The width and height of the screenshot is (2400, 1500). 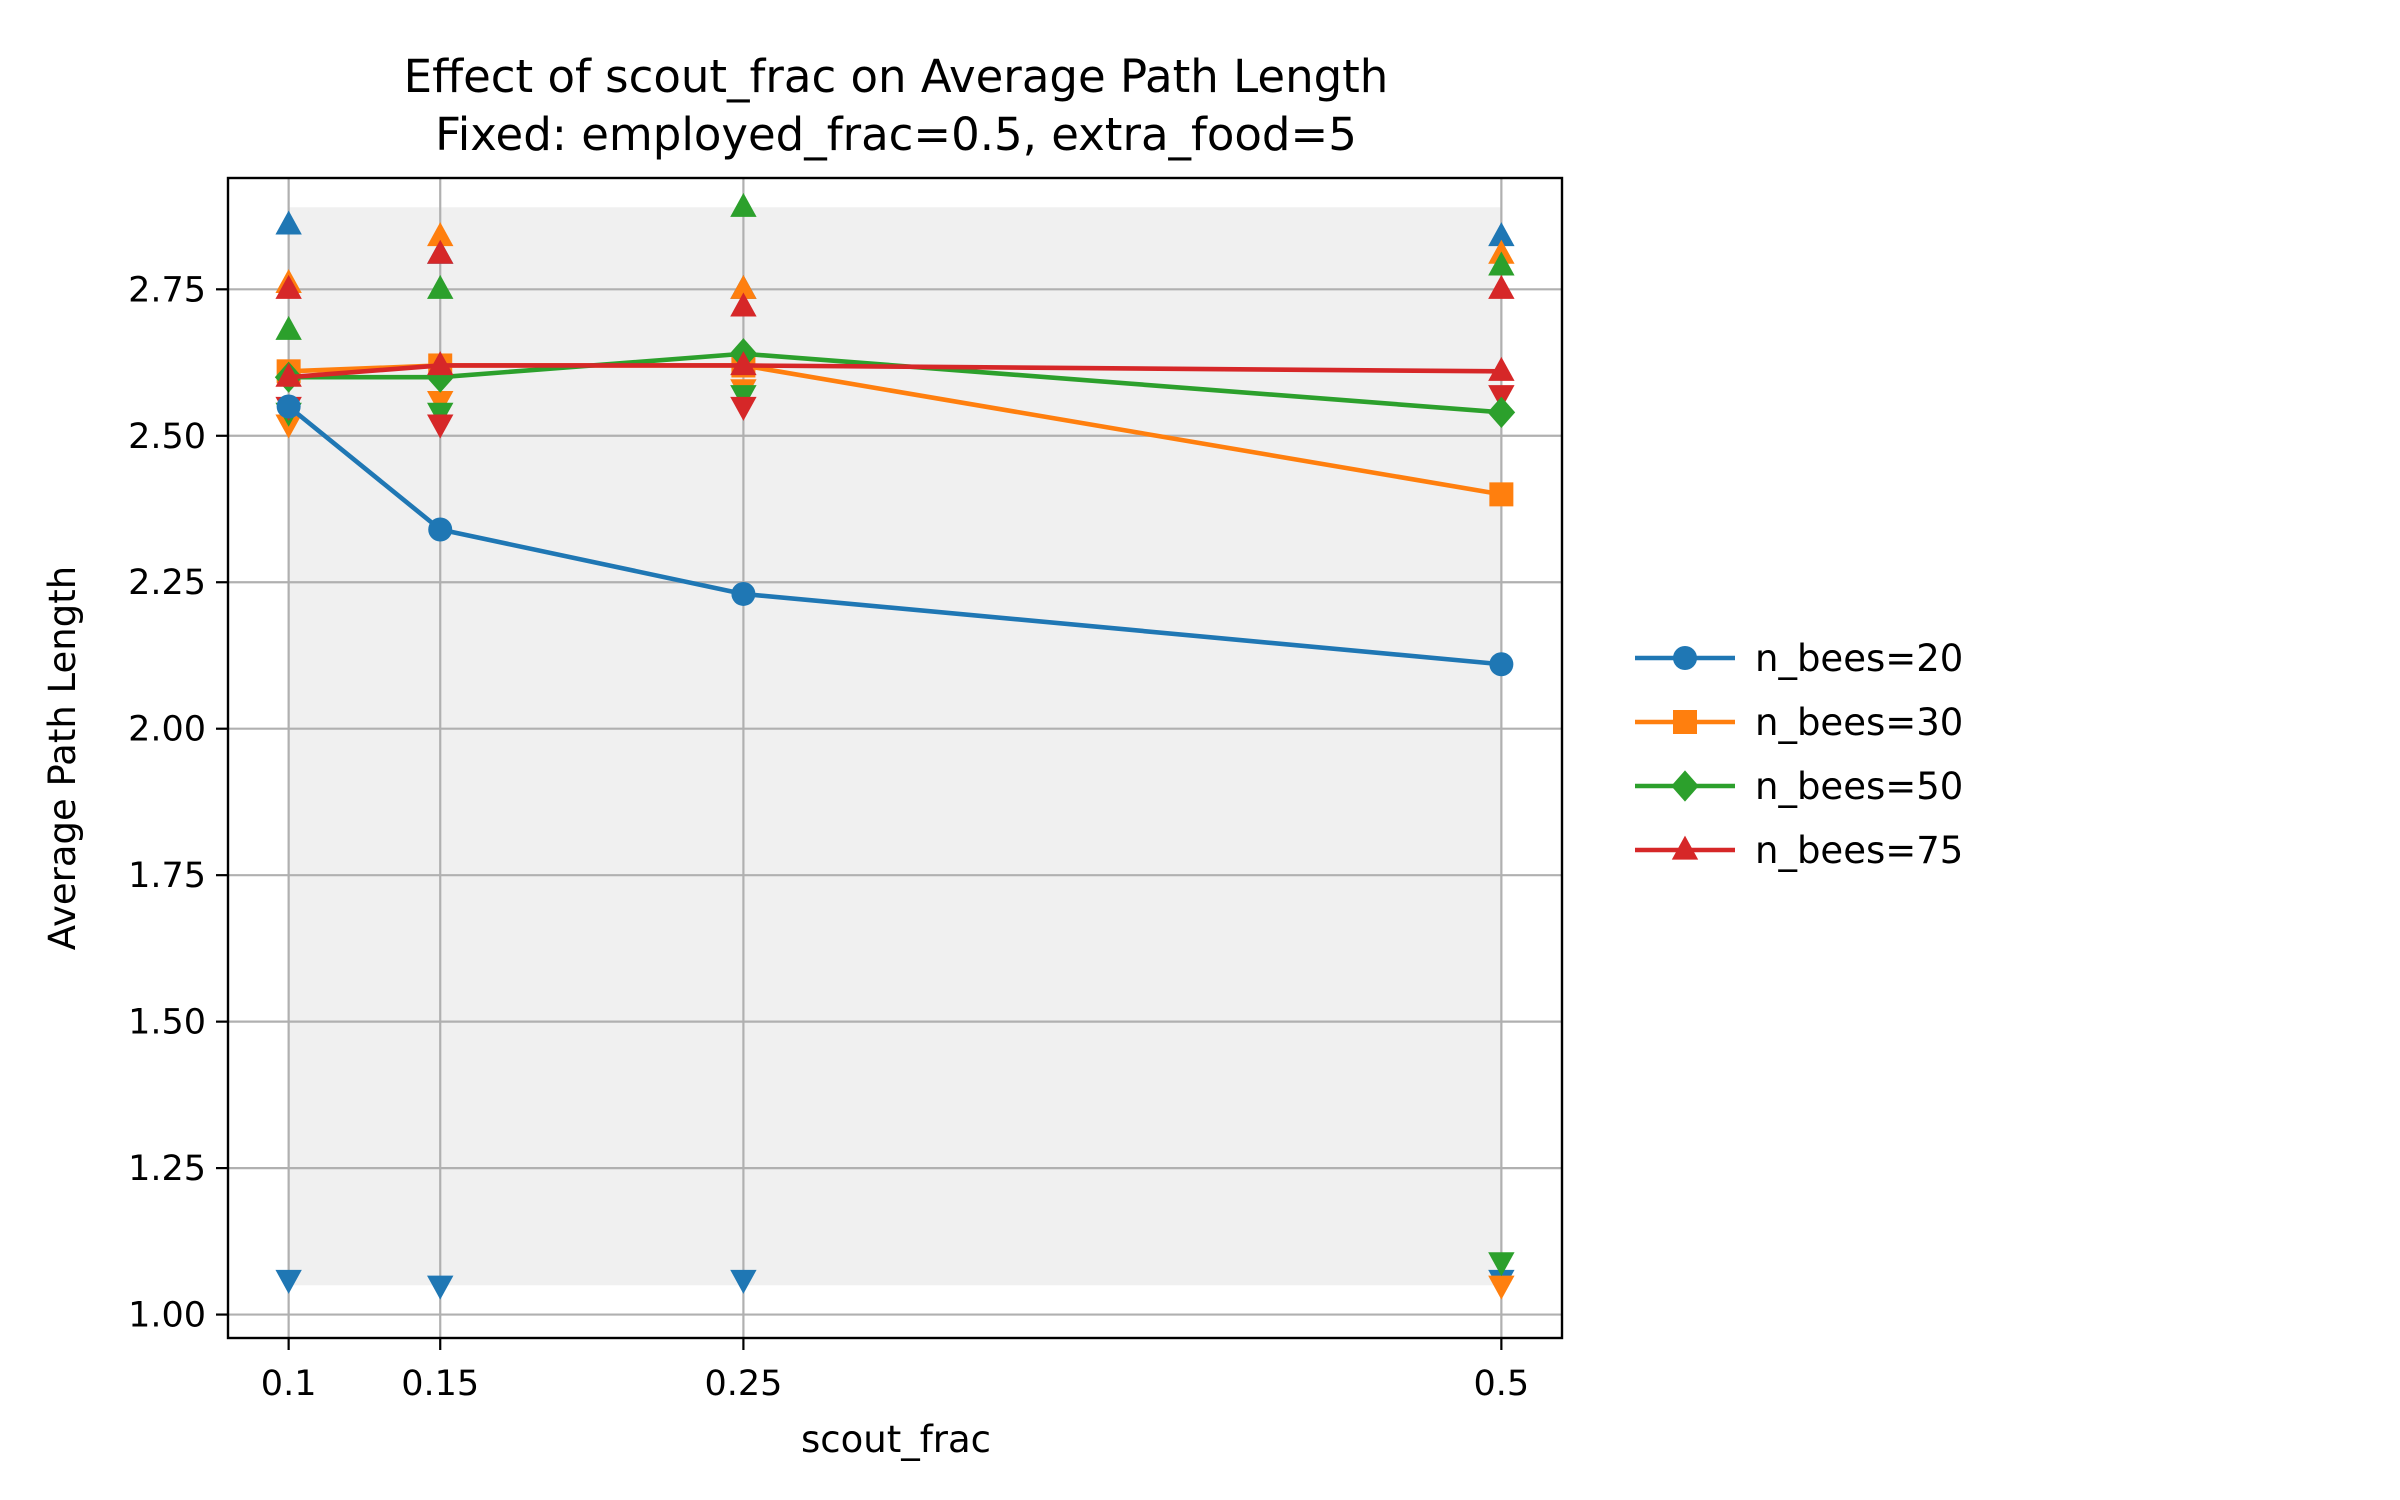 I want to click on y-tick-label: 1.25, so click(x=167, y=1169).